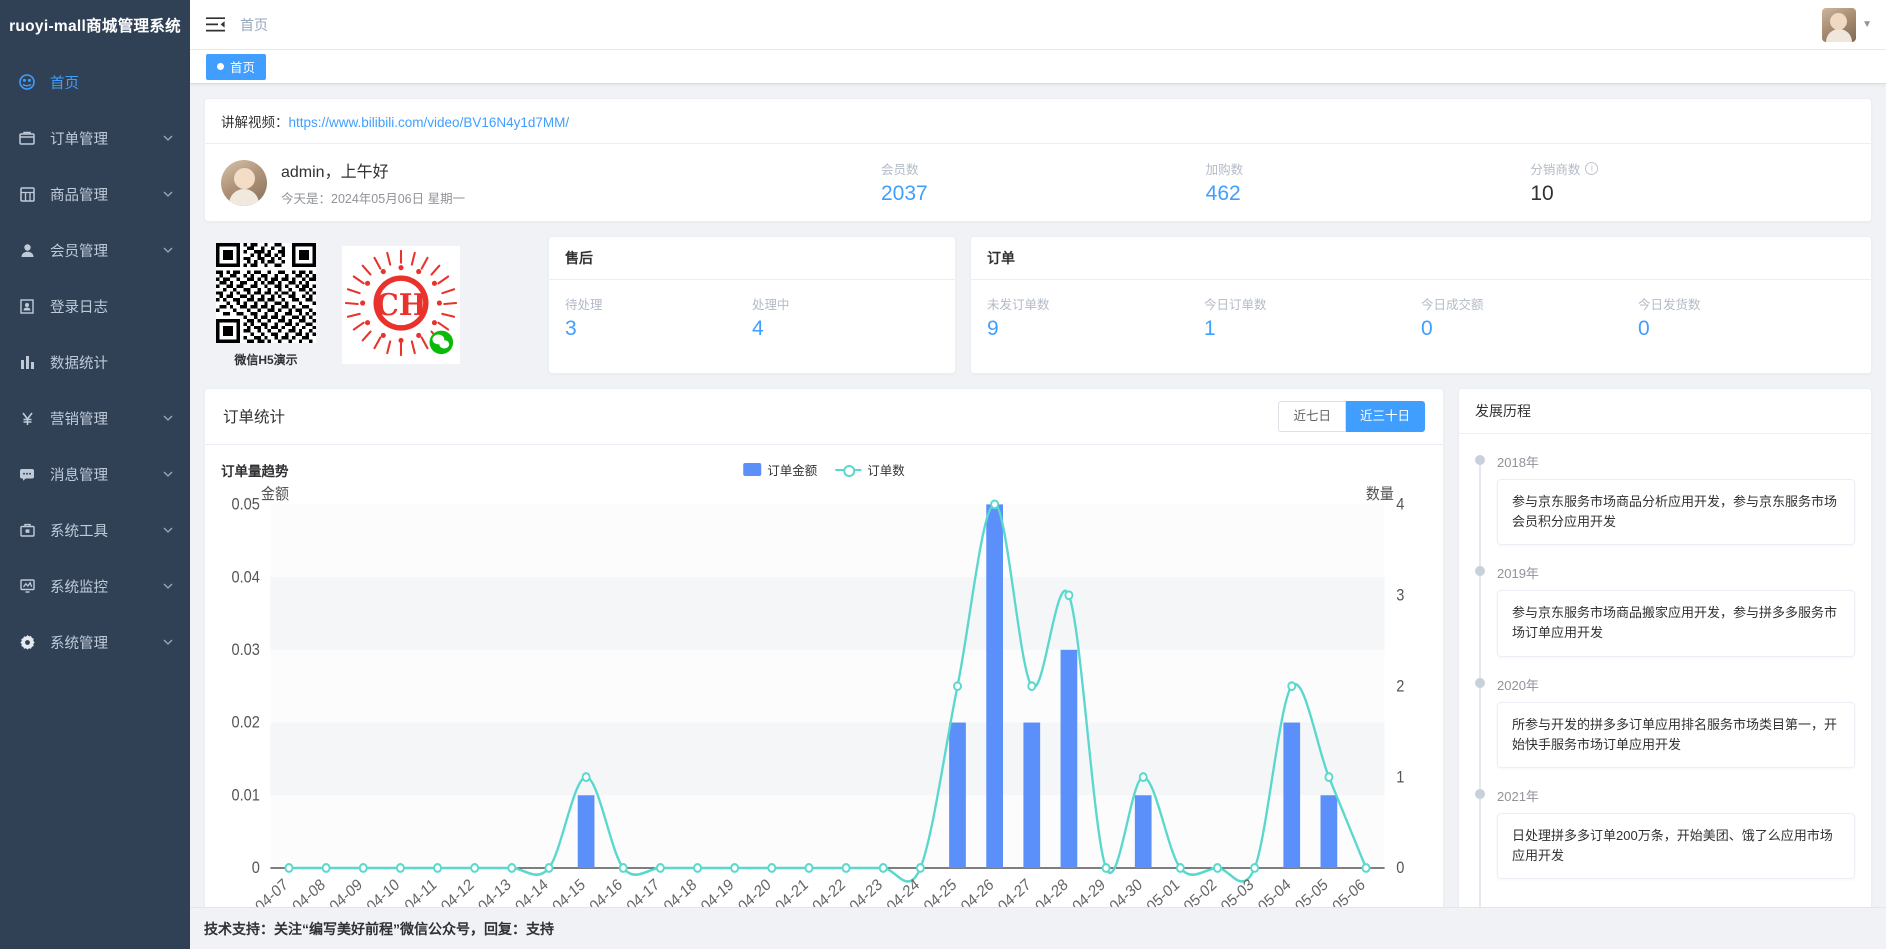  I want to click on order-icon, so click(27, 138).